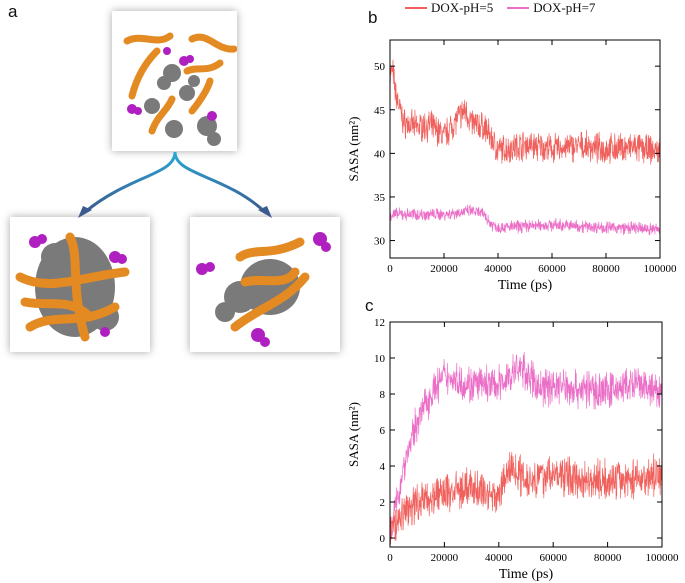  What do you see at coordinates (380, 67) in the screenshot?
I see `y-tick-label: 50` at bounding box center [380, 67].